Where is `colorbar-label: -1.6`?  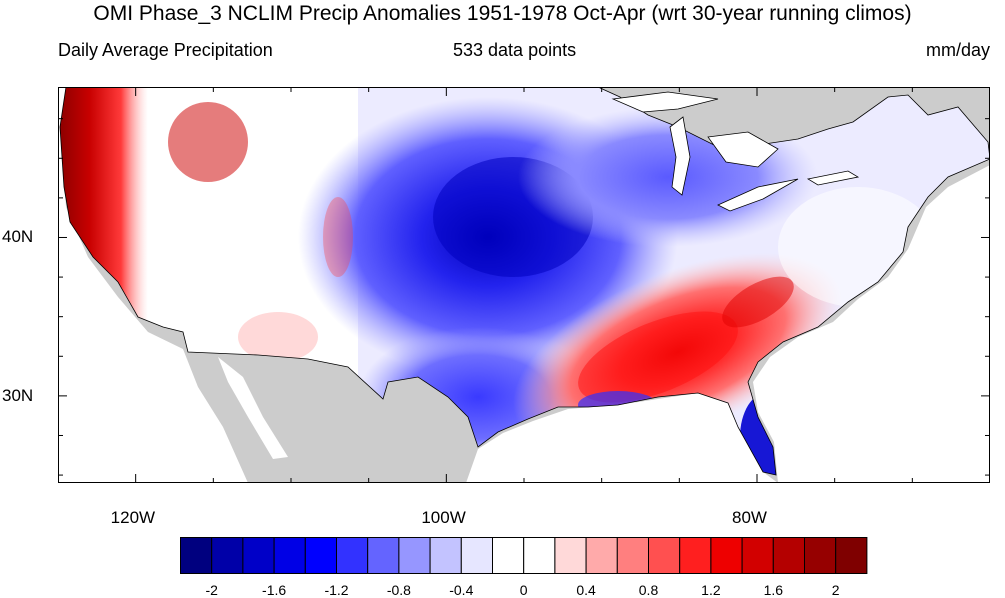
colorbar-label: -1.6 is located at coordinates (274, 590).